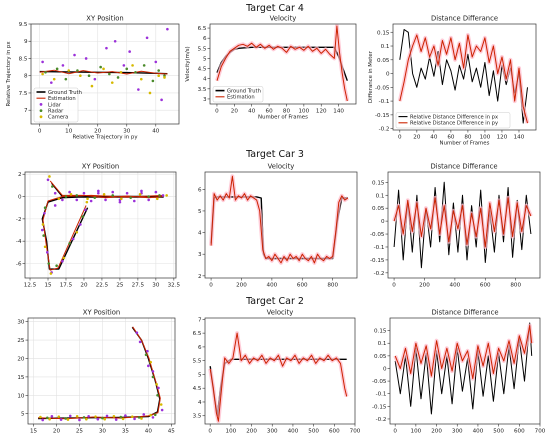  I want to click on y-tick-label: -0.15, so click(379, 407).